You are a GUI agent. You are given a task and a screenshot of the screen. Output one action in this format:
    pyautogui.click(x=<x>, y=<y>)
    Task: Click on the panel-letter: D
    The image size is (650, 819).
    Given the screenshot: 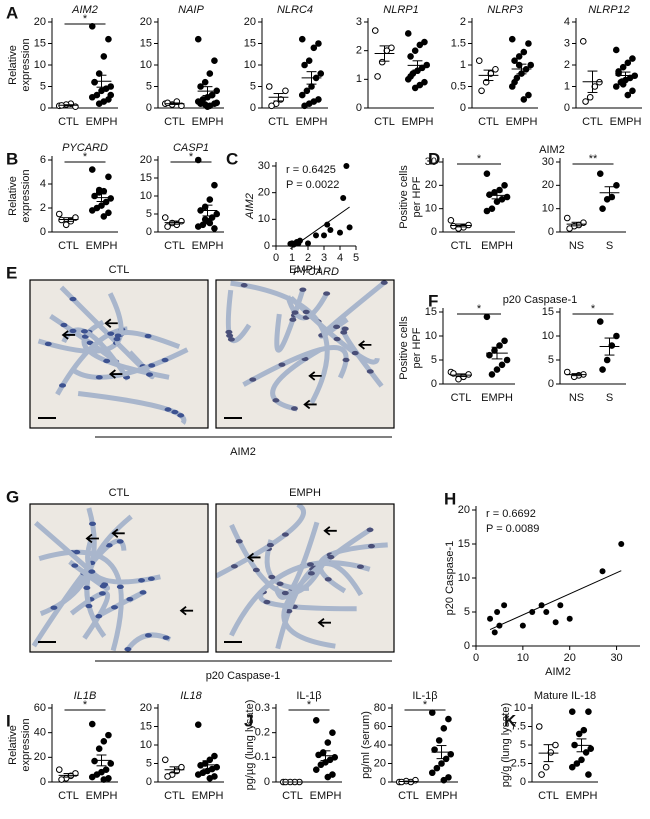 What is the action you would take?
    pyautogui.click(x=434, y=158)
    